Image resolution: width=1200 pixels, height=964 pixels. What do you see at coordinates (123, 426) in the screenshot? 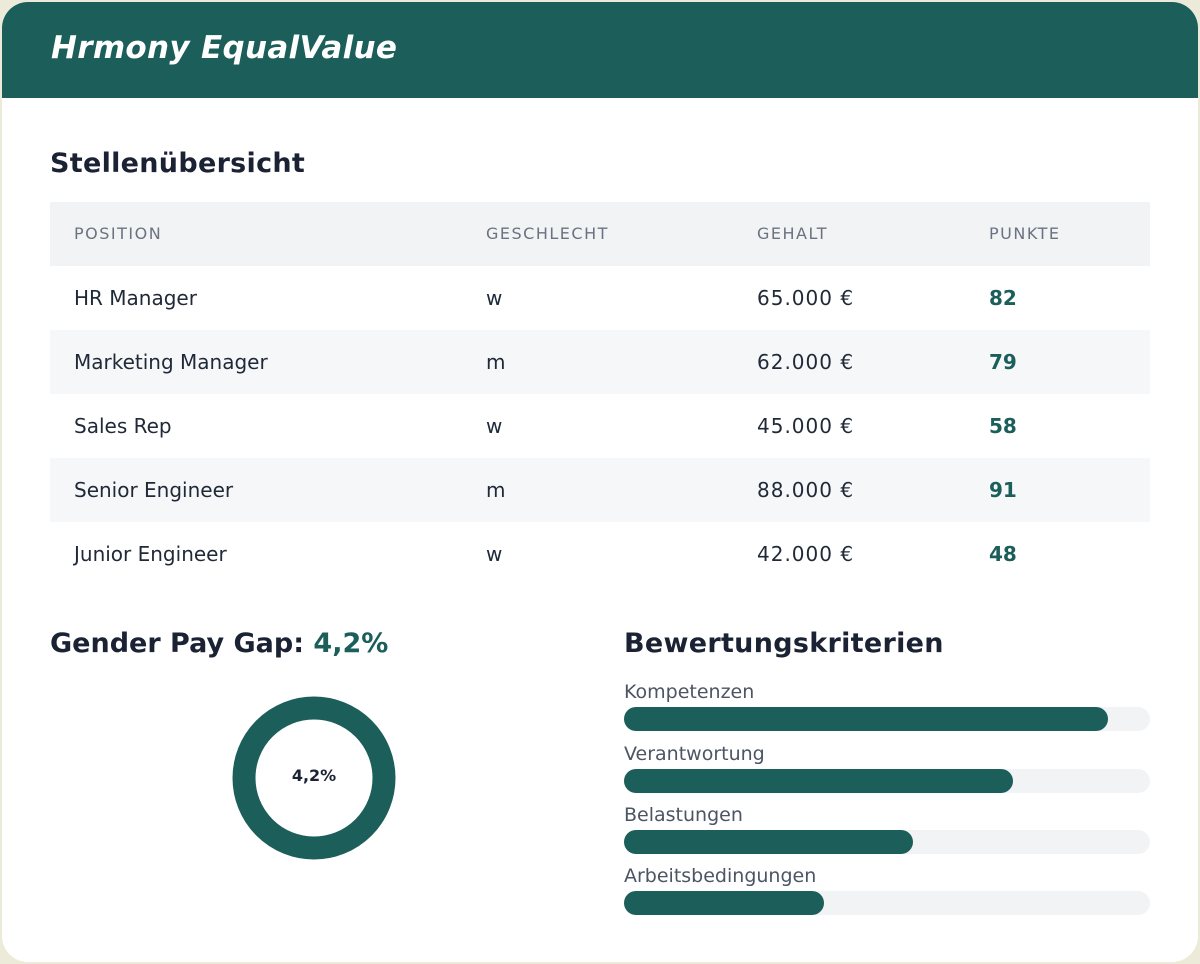
I see `row-position: Sales Rep` at bounding box center [123, 426].